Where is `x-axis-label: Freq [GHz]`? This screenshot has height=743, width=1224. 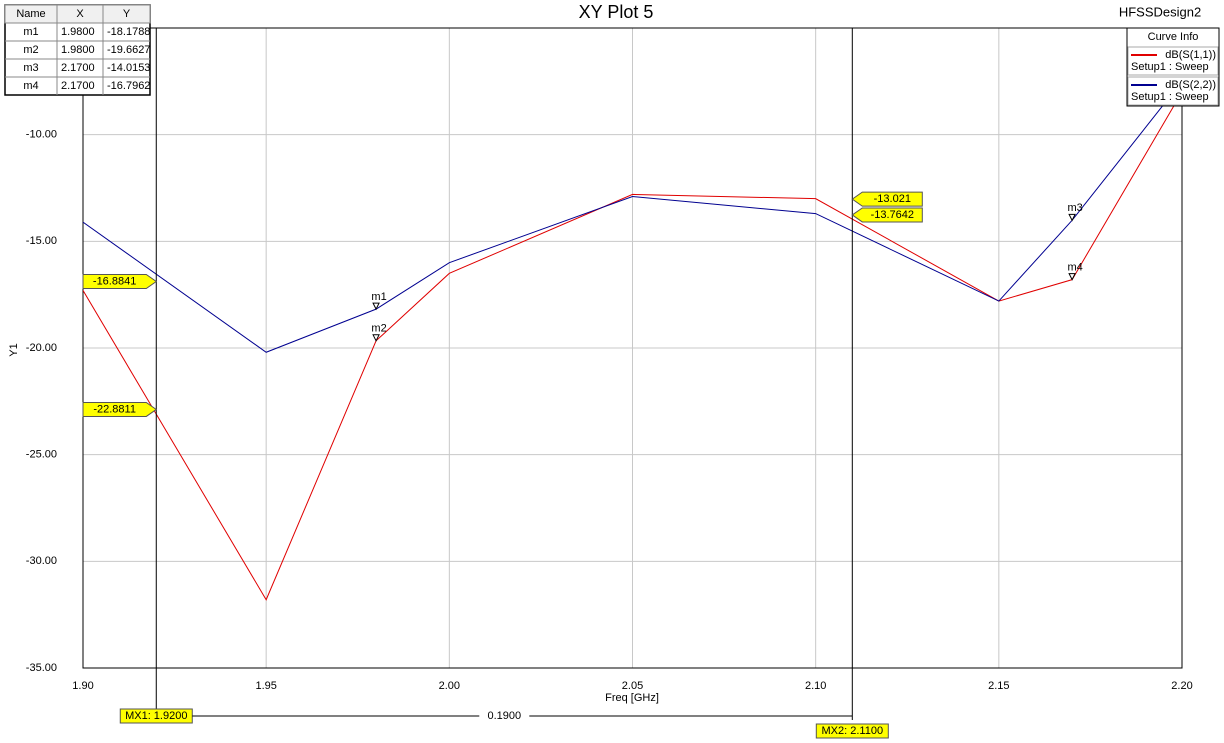
x-axis-label: Freq [GHz] is located at coordinates (632, 698).